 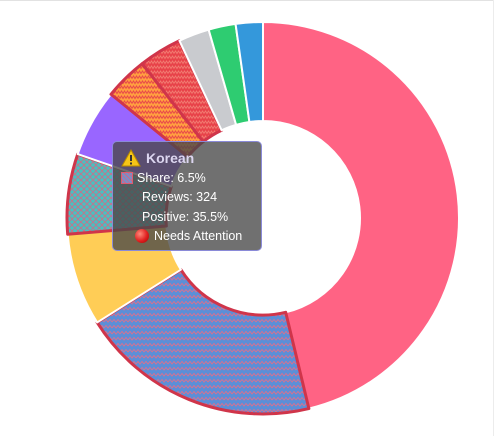 What do you see at coordinates (198, 236) in the screenshot?
I see `tooltip-status: Needs Attention` at bounding box center [198, 236].